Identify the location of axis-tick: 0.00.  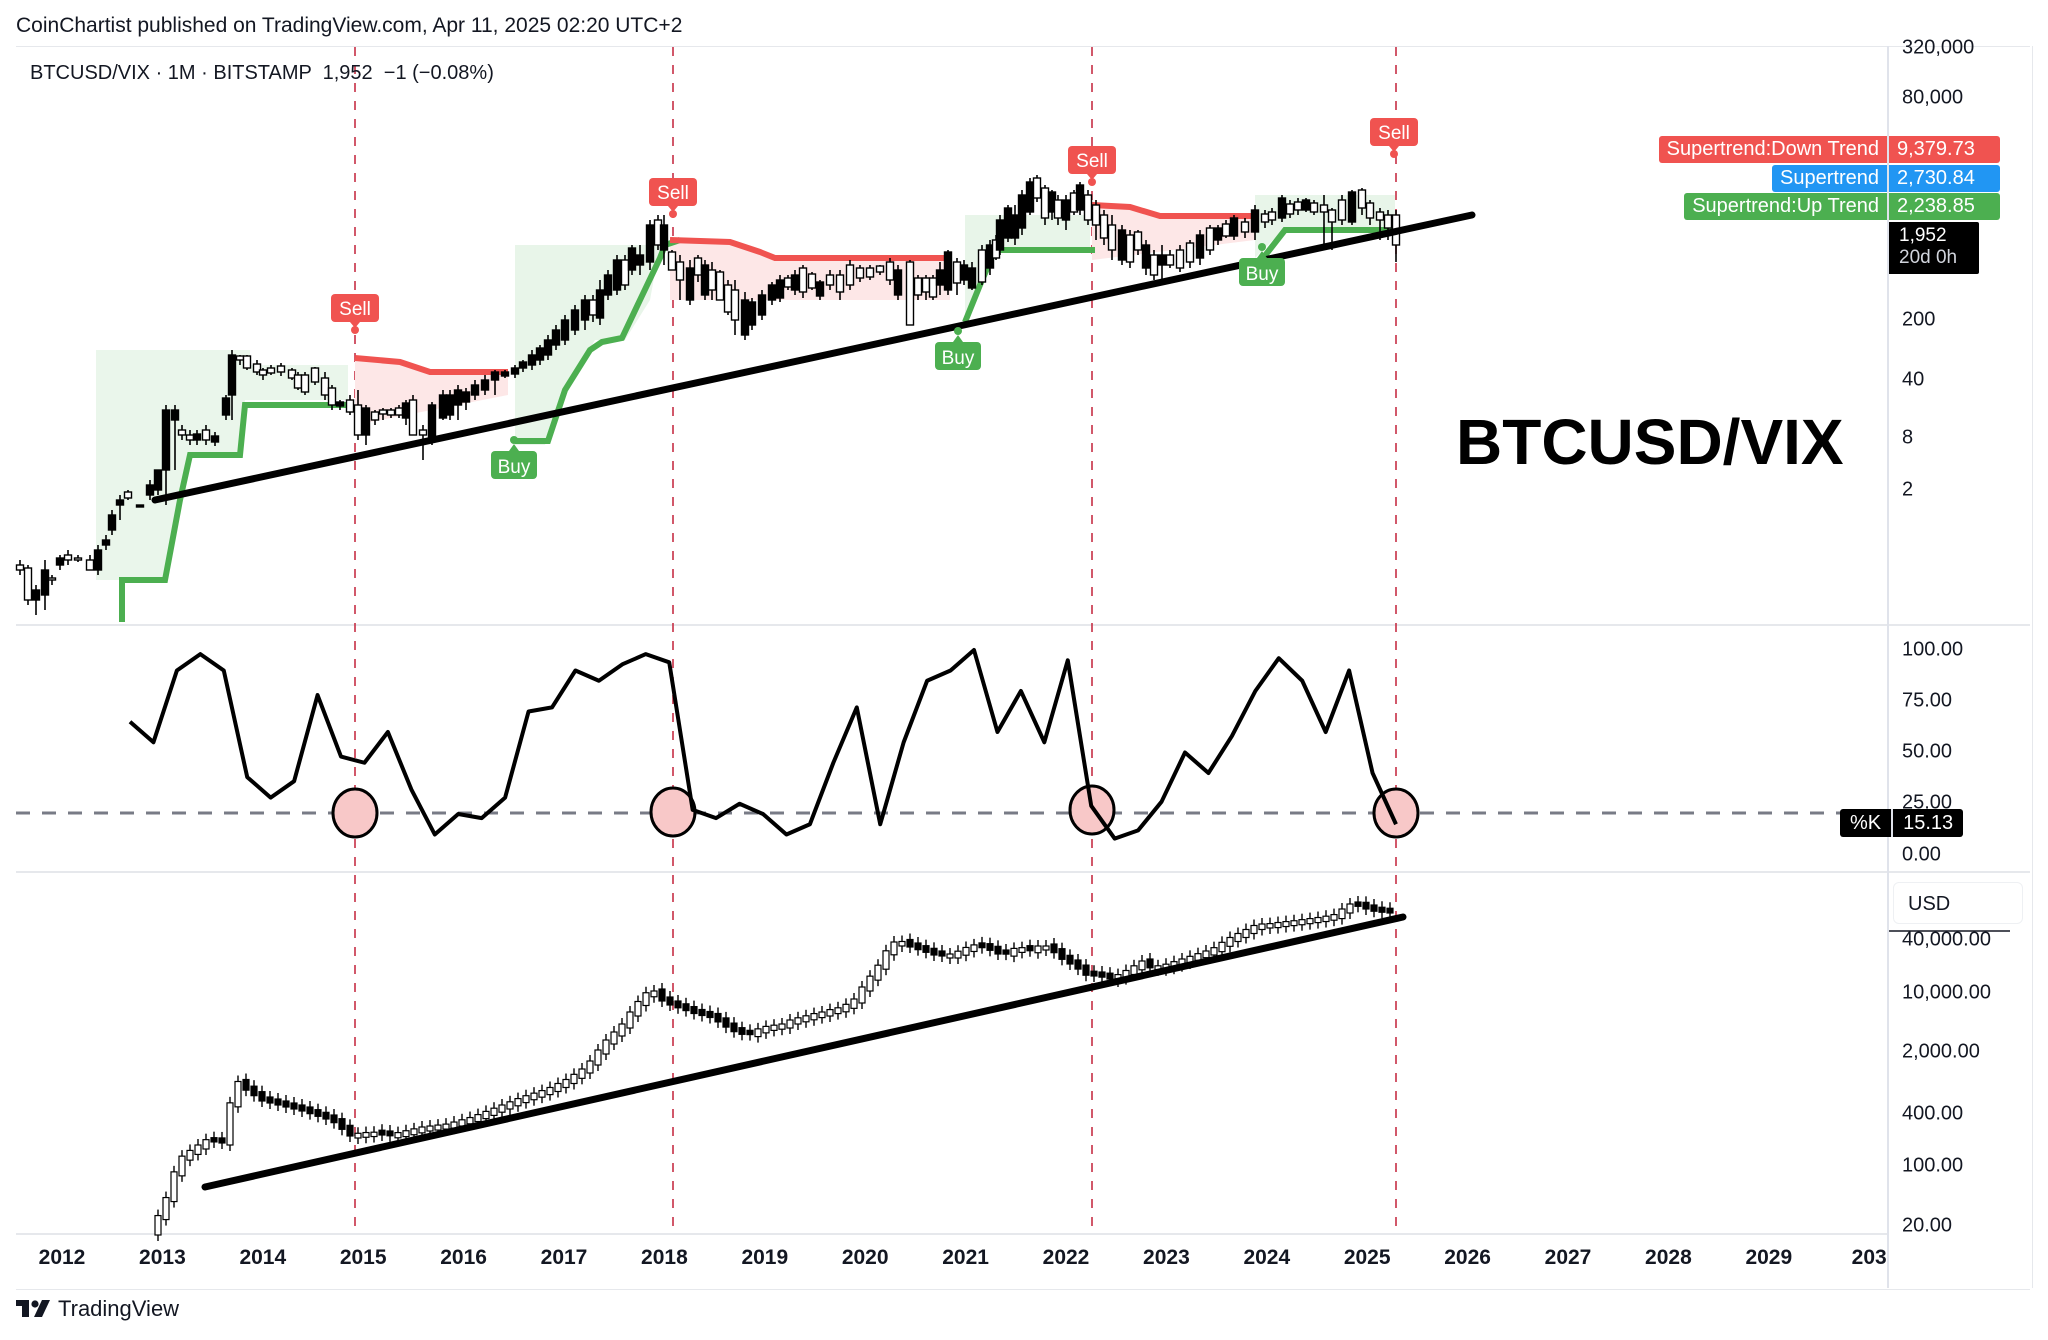
(1921, 854).